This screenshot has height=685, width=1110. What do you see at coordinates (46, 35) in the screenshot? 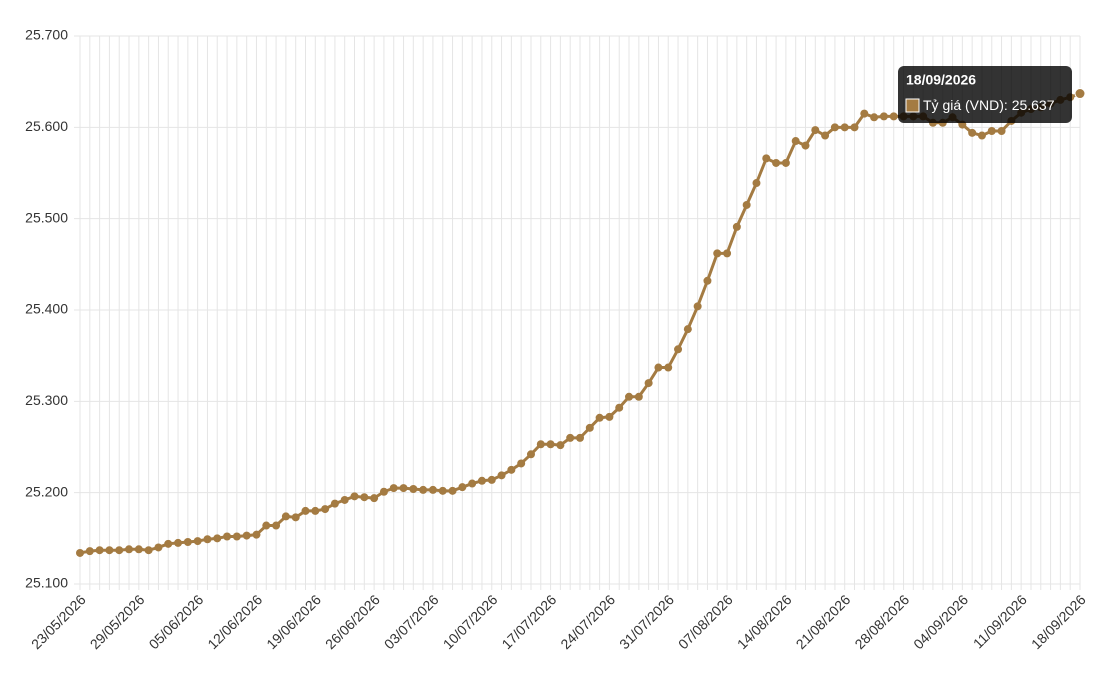
I see `y-tick-label: 25.700` at bounding box center [46, 35].